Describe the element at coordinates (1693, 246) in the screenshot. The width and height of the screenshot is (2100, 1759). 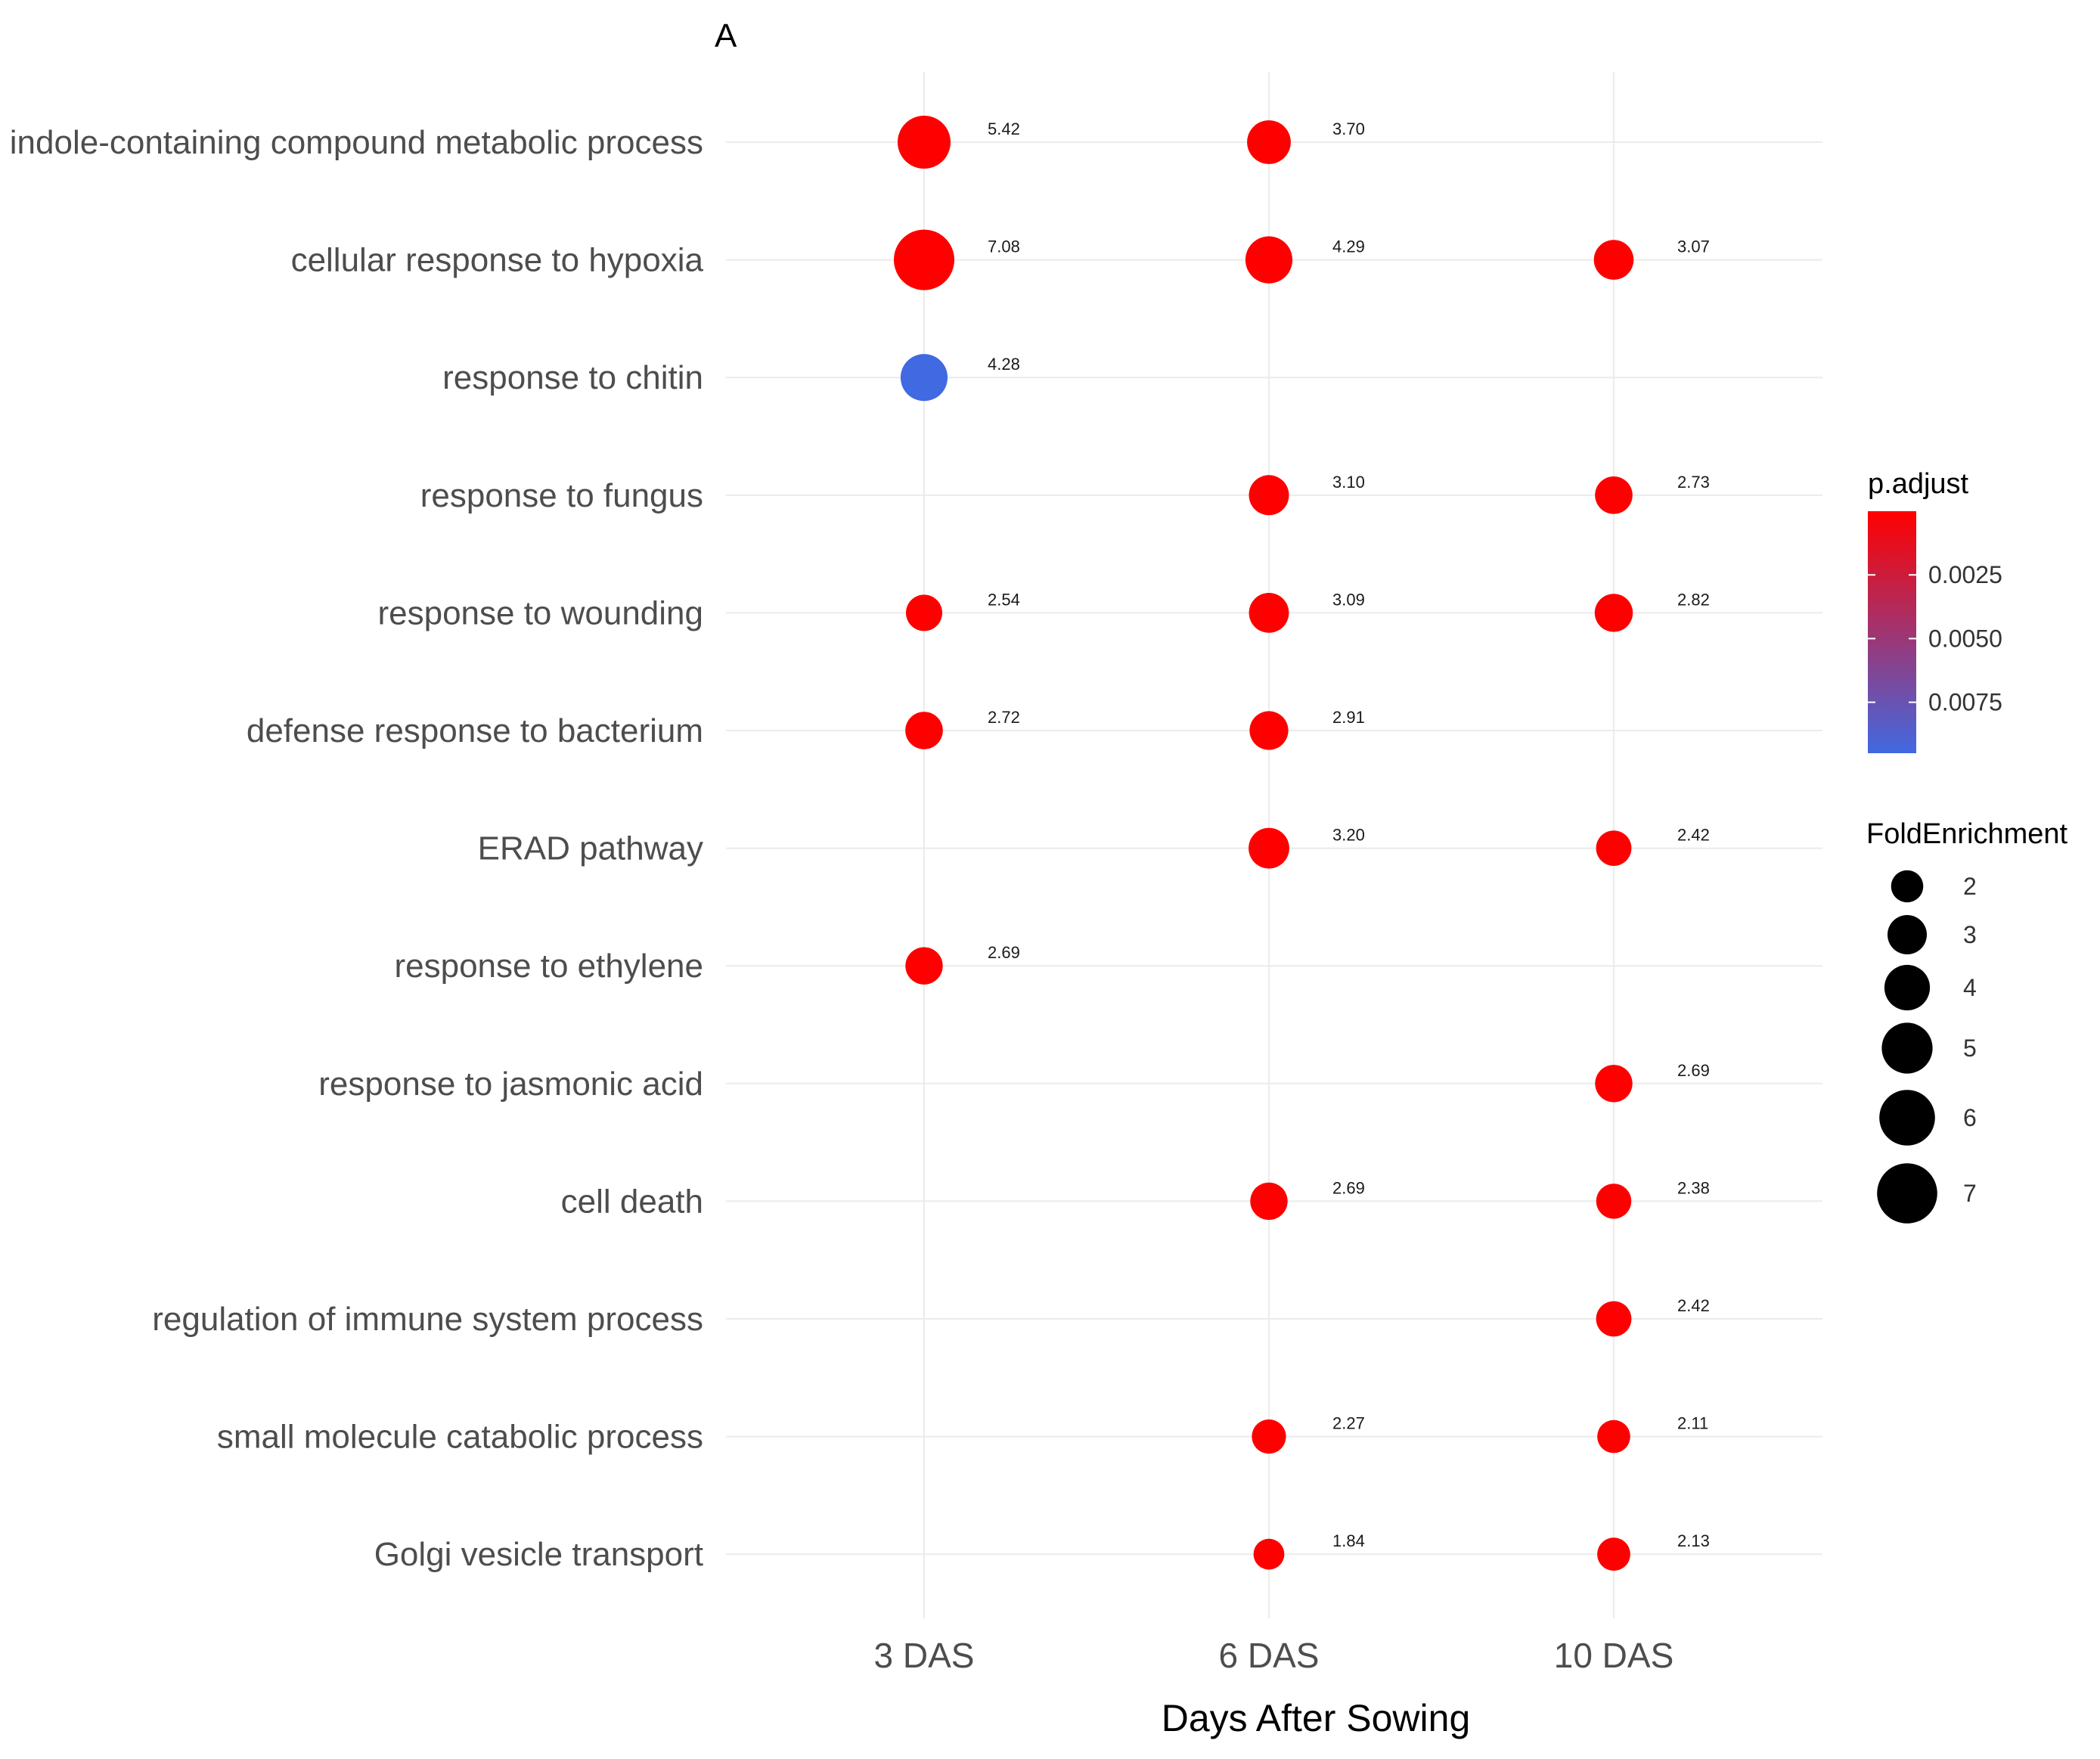
I see `data-value-label: 3.07` at that location.